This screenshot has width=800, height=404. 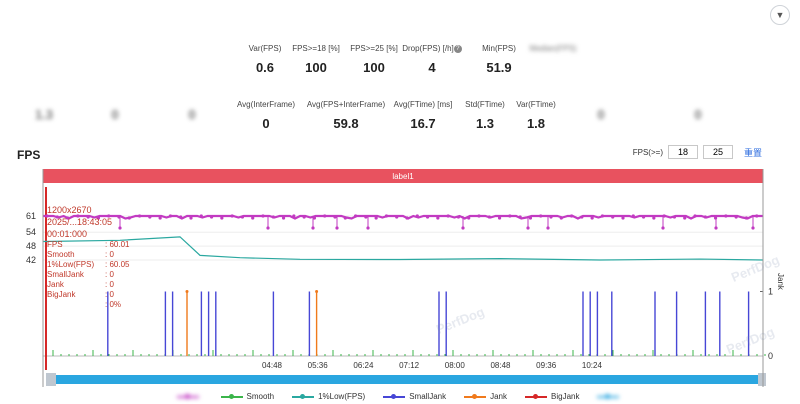 I want to click on stat-header: Drop(FPS) [/h]?, so click(x=432, y=48).